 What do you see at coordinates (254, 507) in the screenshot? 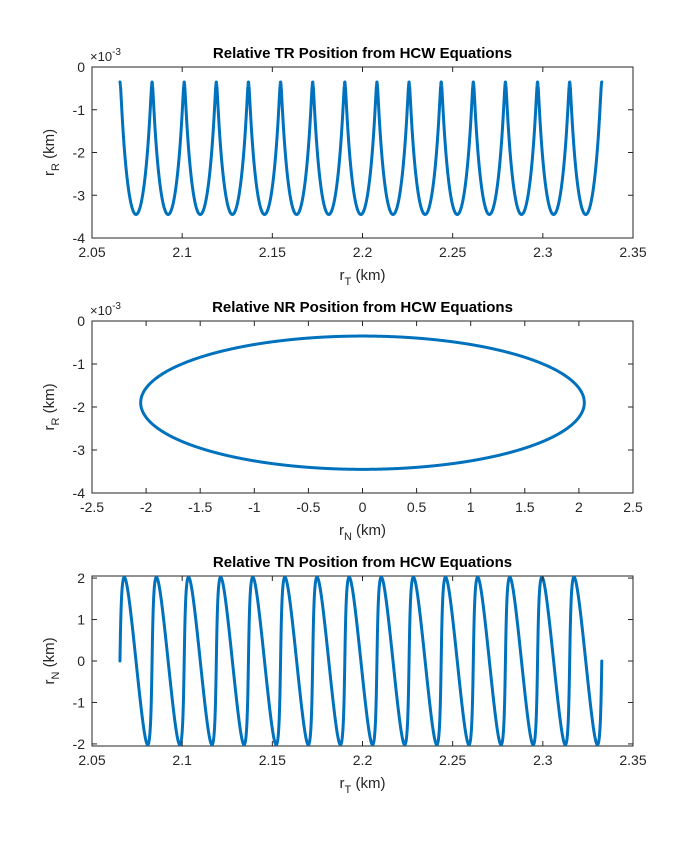
I see `x-tick-label: -1` at bounding box center [254, 507].